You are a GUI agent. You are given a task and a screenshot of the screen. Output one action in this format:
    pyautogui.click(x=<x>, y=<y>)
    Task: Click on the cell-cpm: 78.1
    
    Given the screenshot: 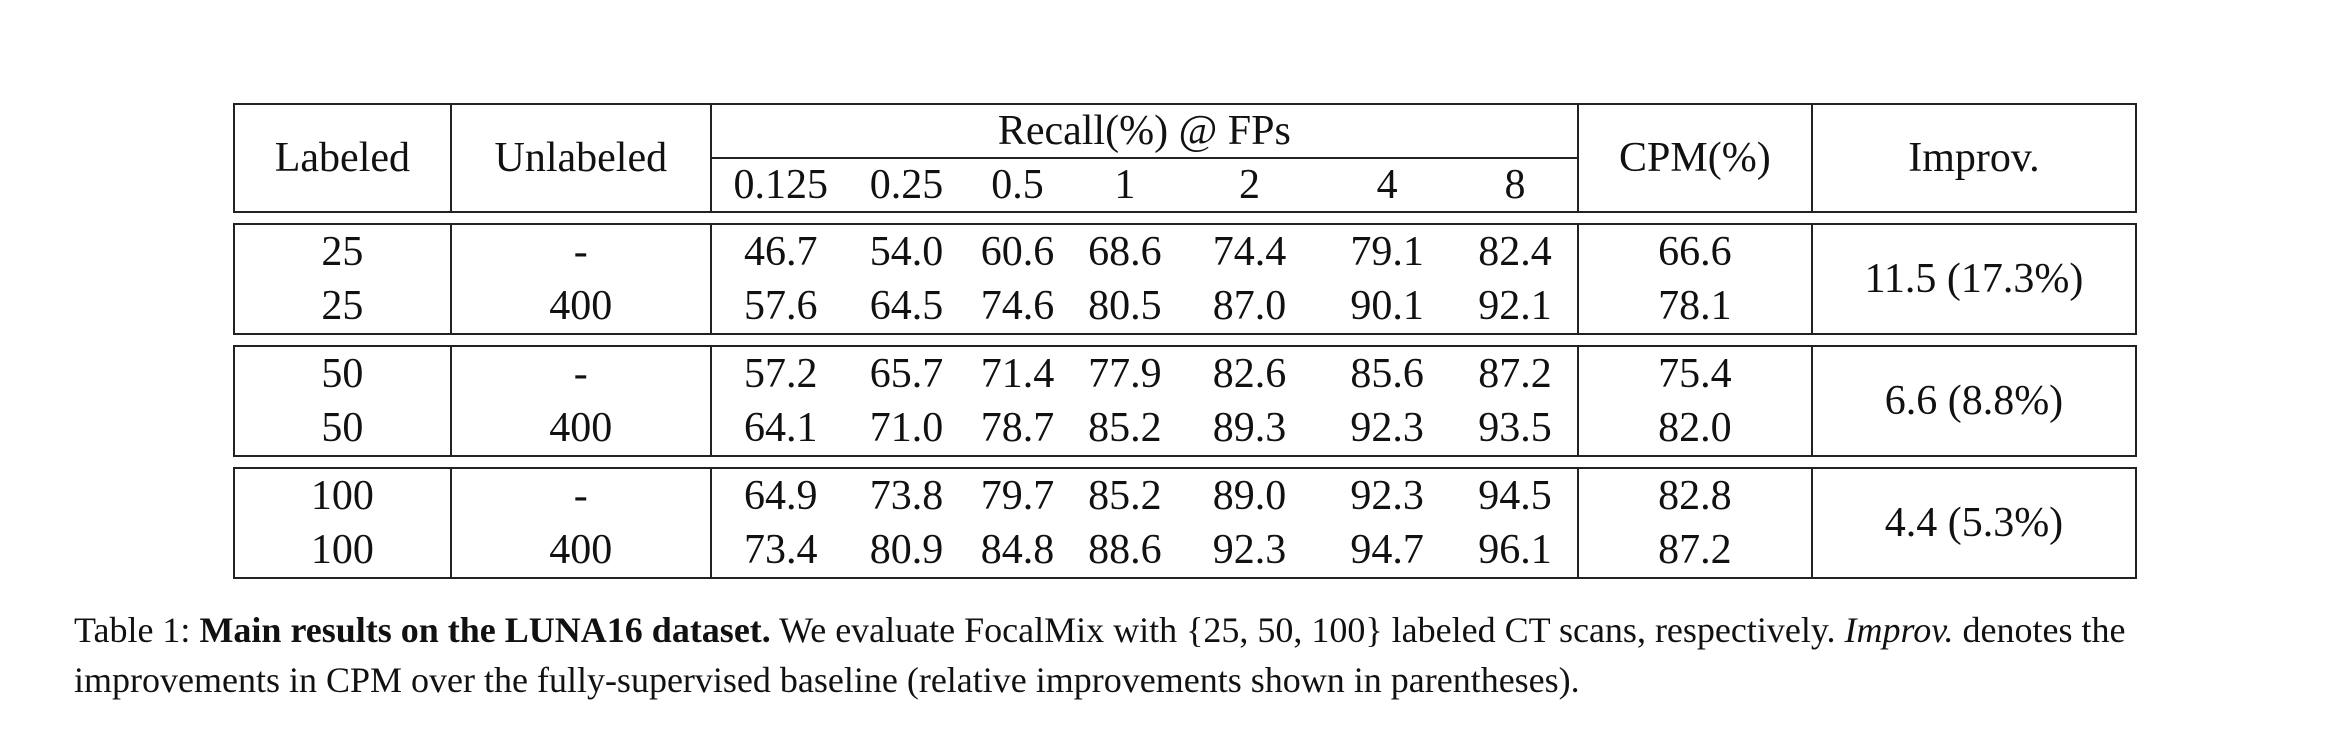 What is the action you would take?
    pyautogui.click(x=1694, y=307)
    